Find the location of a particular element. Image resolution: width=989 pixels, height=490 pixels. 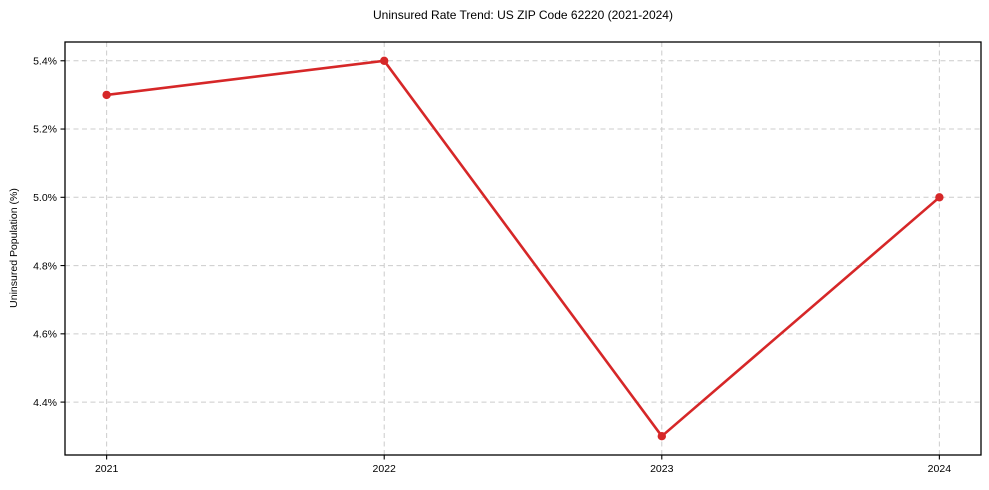

y-tick-label: 5.0% is located at coordinates (45, 198).